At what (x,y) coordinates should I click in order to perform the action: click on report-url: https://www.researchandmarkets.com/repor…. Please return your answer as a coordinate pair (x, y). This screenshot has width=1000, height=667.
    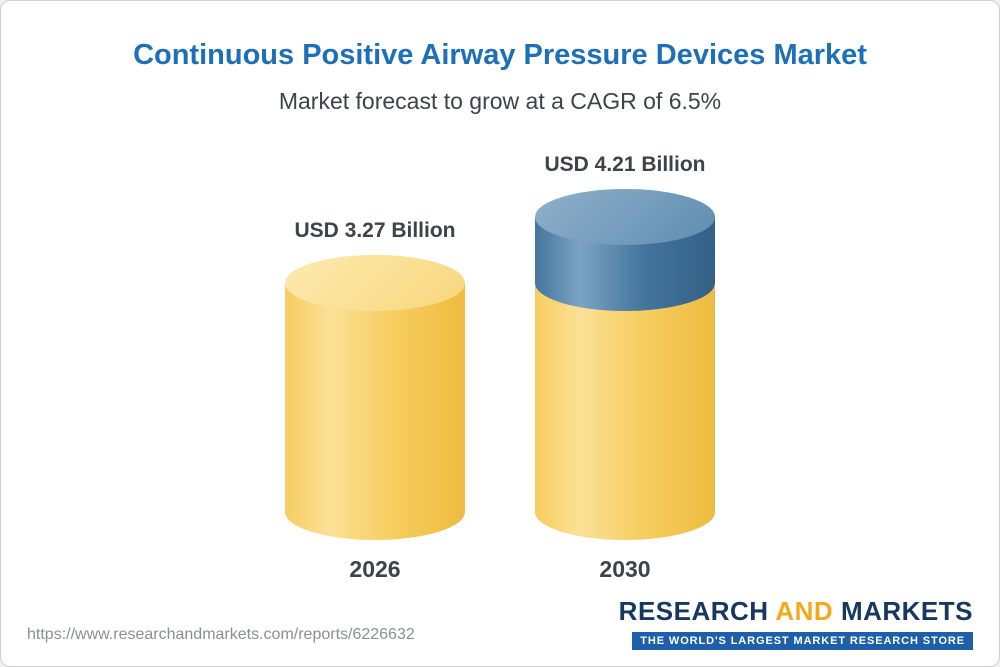
    Looking at the image, I should click on (221, 634).